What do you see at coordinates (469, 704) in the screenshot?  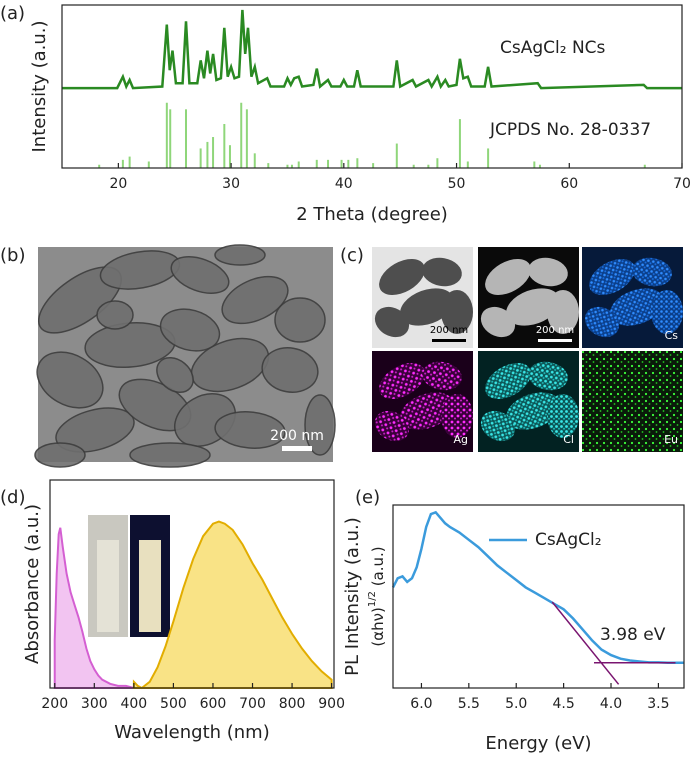 I see `x-tick-label: 5.5` at bounding box center [469, 704].